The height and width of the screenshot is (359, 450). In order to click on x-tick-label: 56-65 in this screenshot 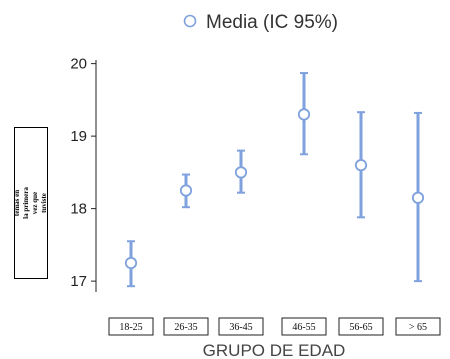, I will do `click(360, 327)`.